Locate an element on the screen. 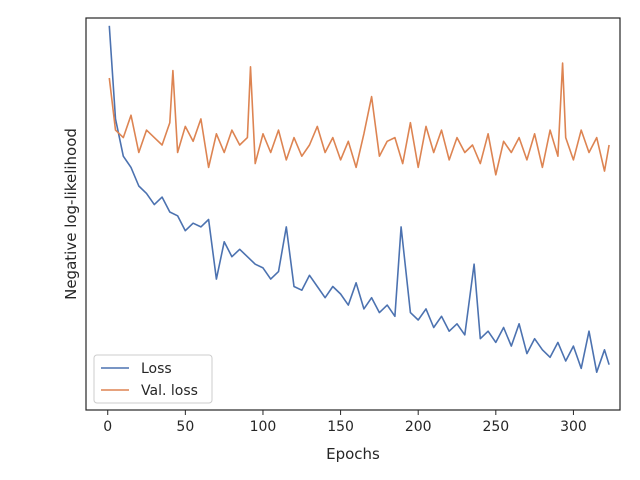 The width and height of the screenshot is (640, 480). x-tick-label: 250 is located at coordinates (495, 427).